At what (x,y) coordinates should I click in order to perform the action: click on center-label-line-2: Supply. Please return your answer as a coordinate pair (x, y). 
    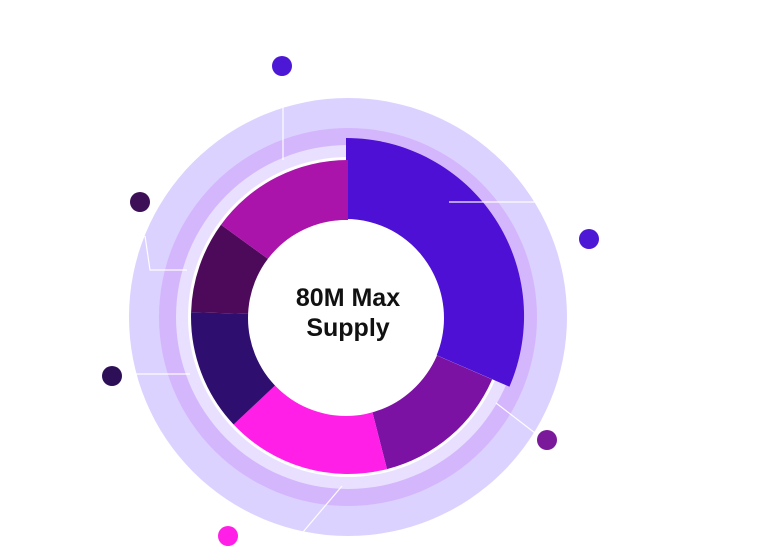
    Looking at the image, I should click on (348, 328).